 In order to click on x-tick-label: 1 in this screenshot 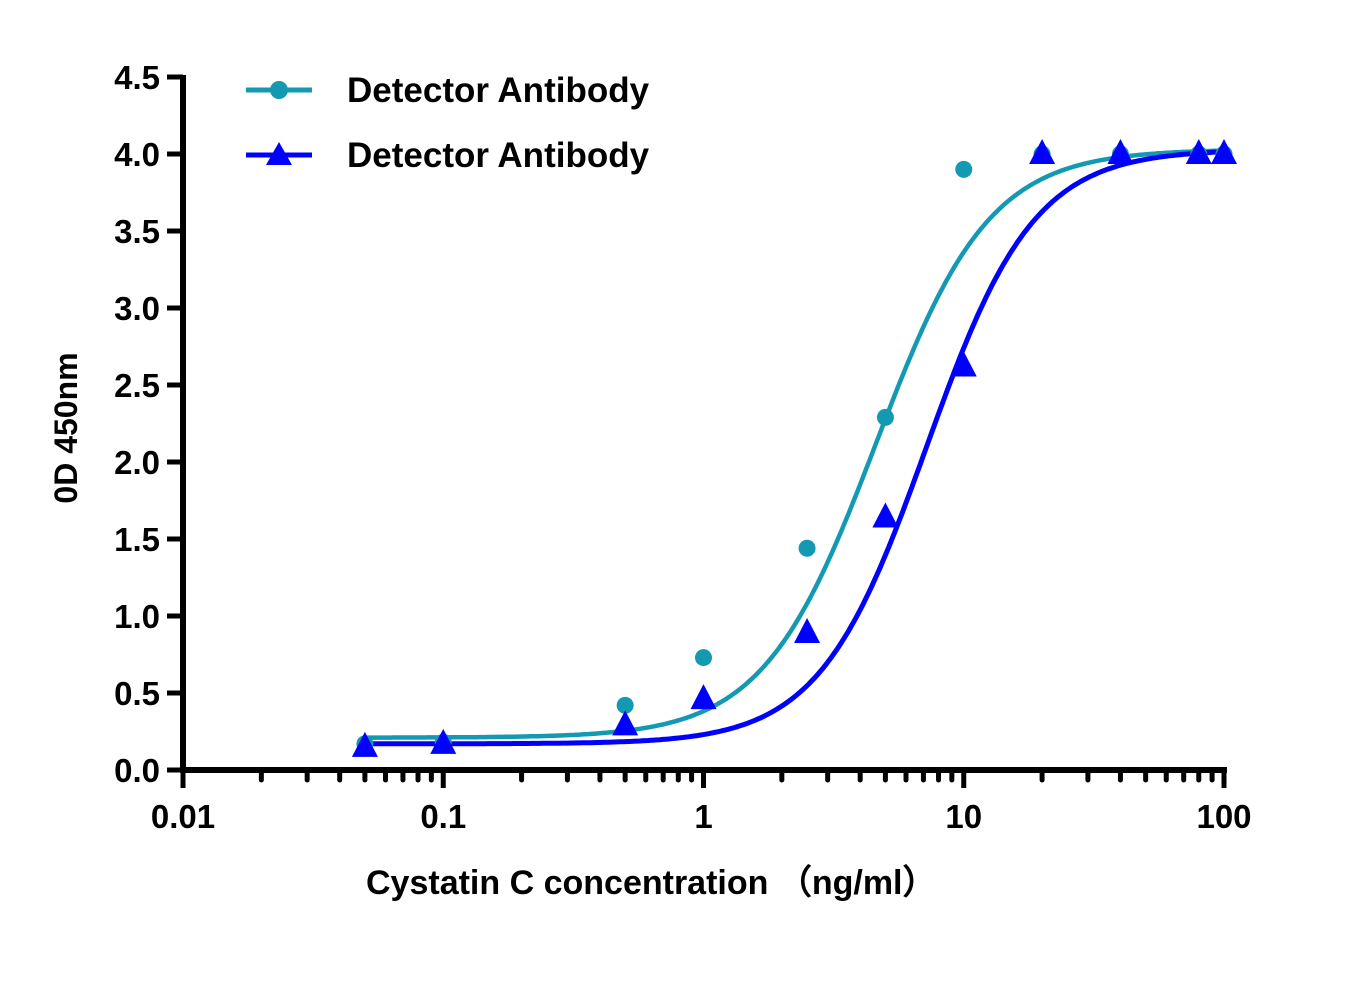, I will do `click(703, 816)`.